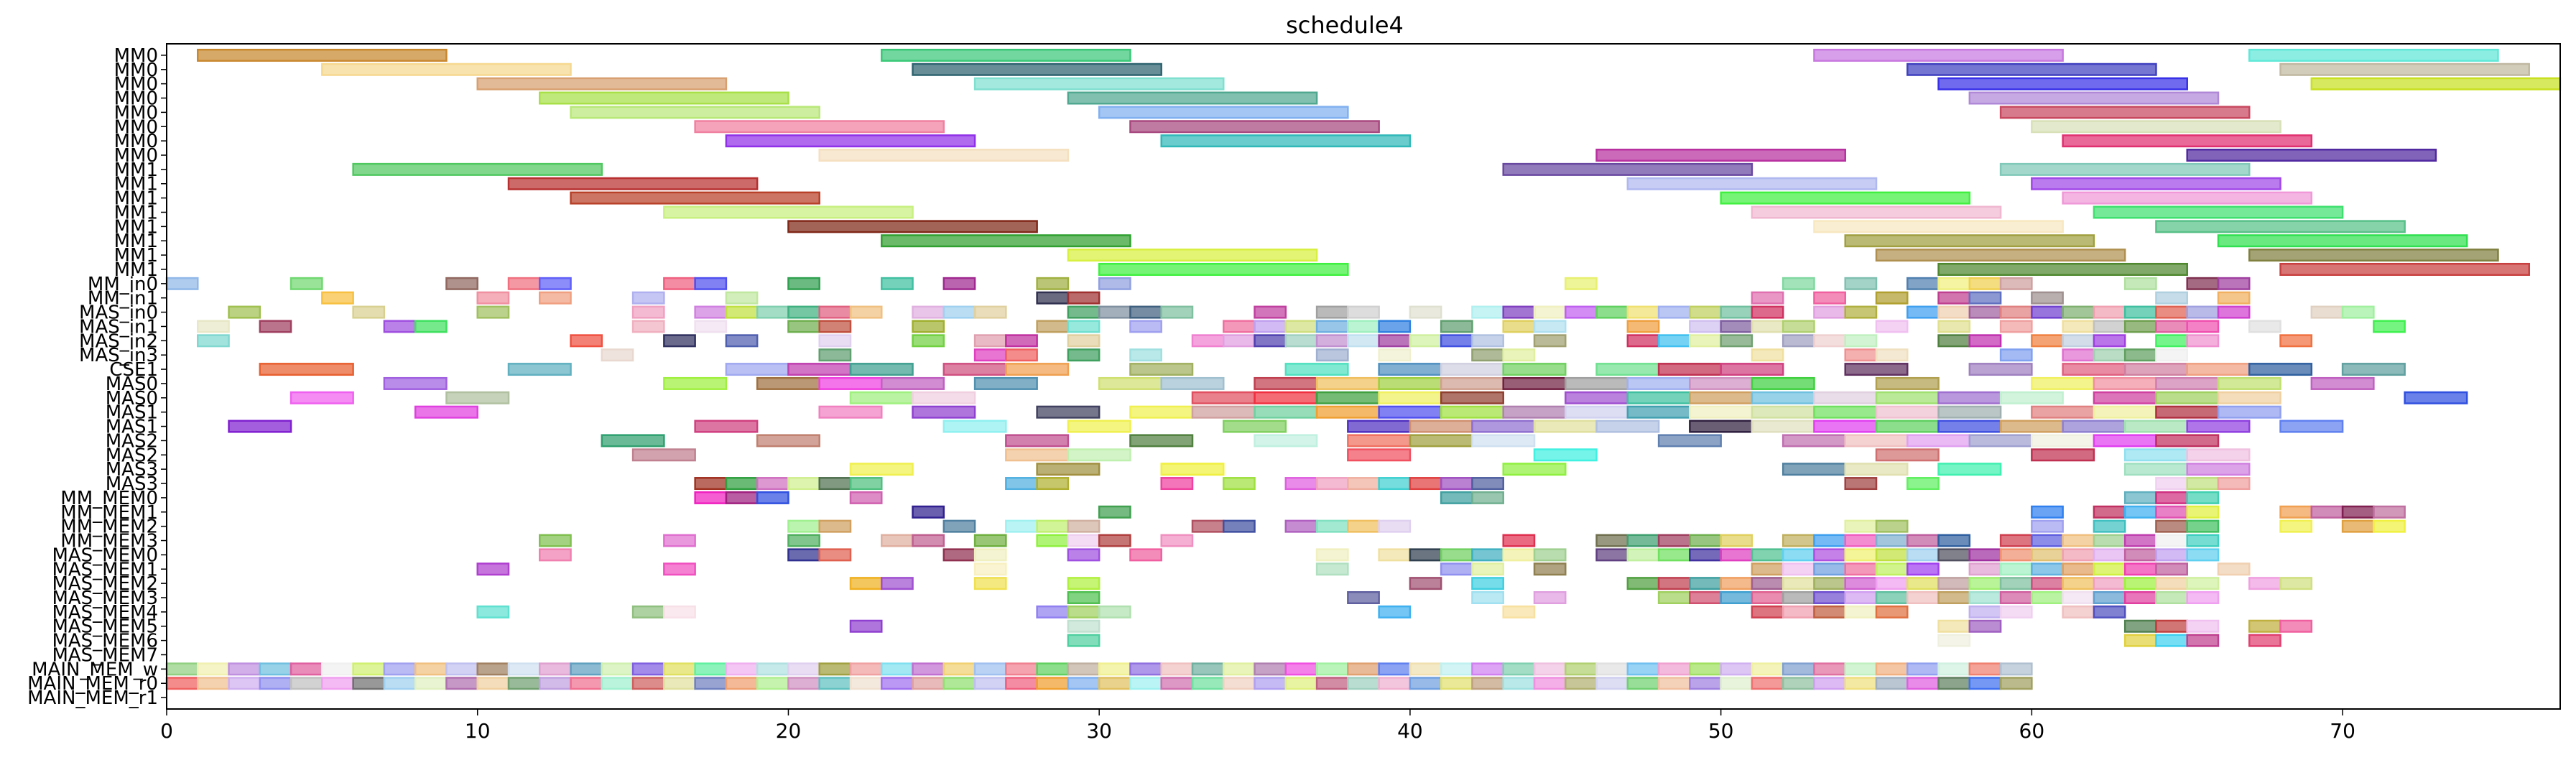 This screenshot has width=2576, height=760. What do you see at coordinates (2032, 731) in the screenshot?
I see `x-tick-label: 60` at bounding box center [2032, 731].